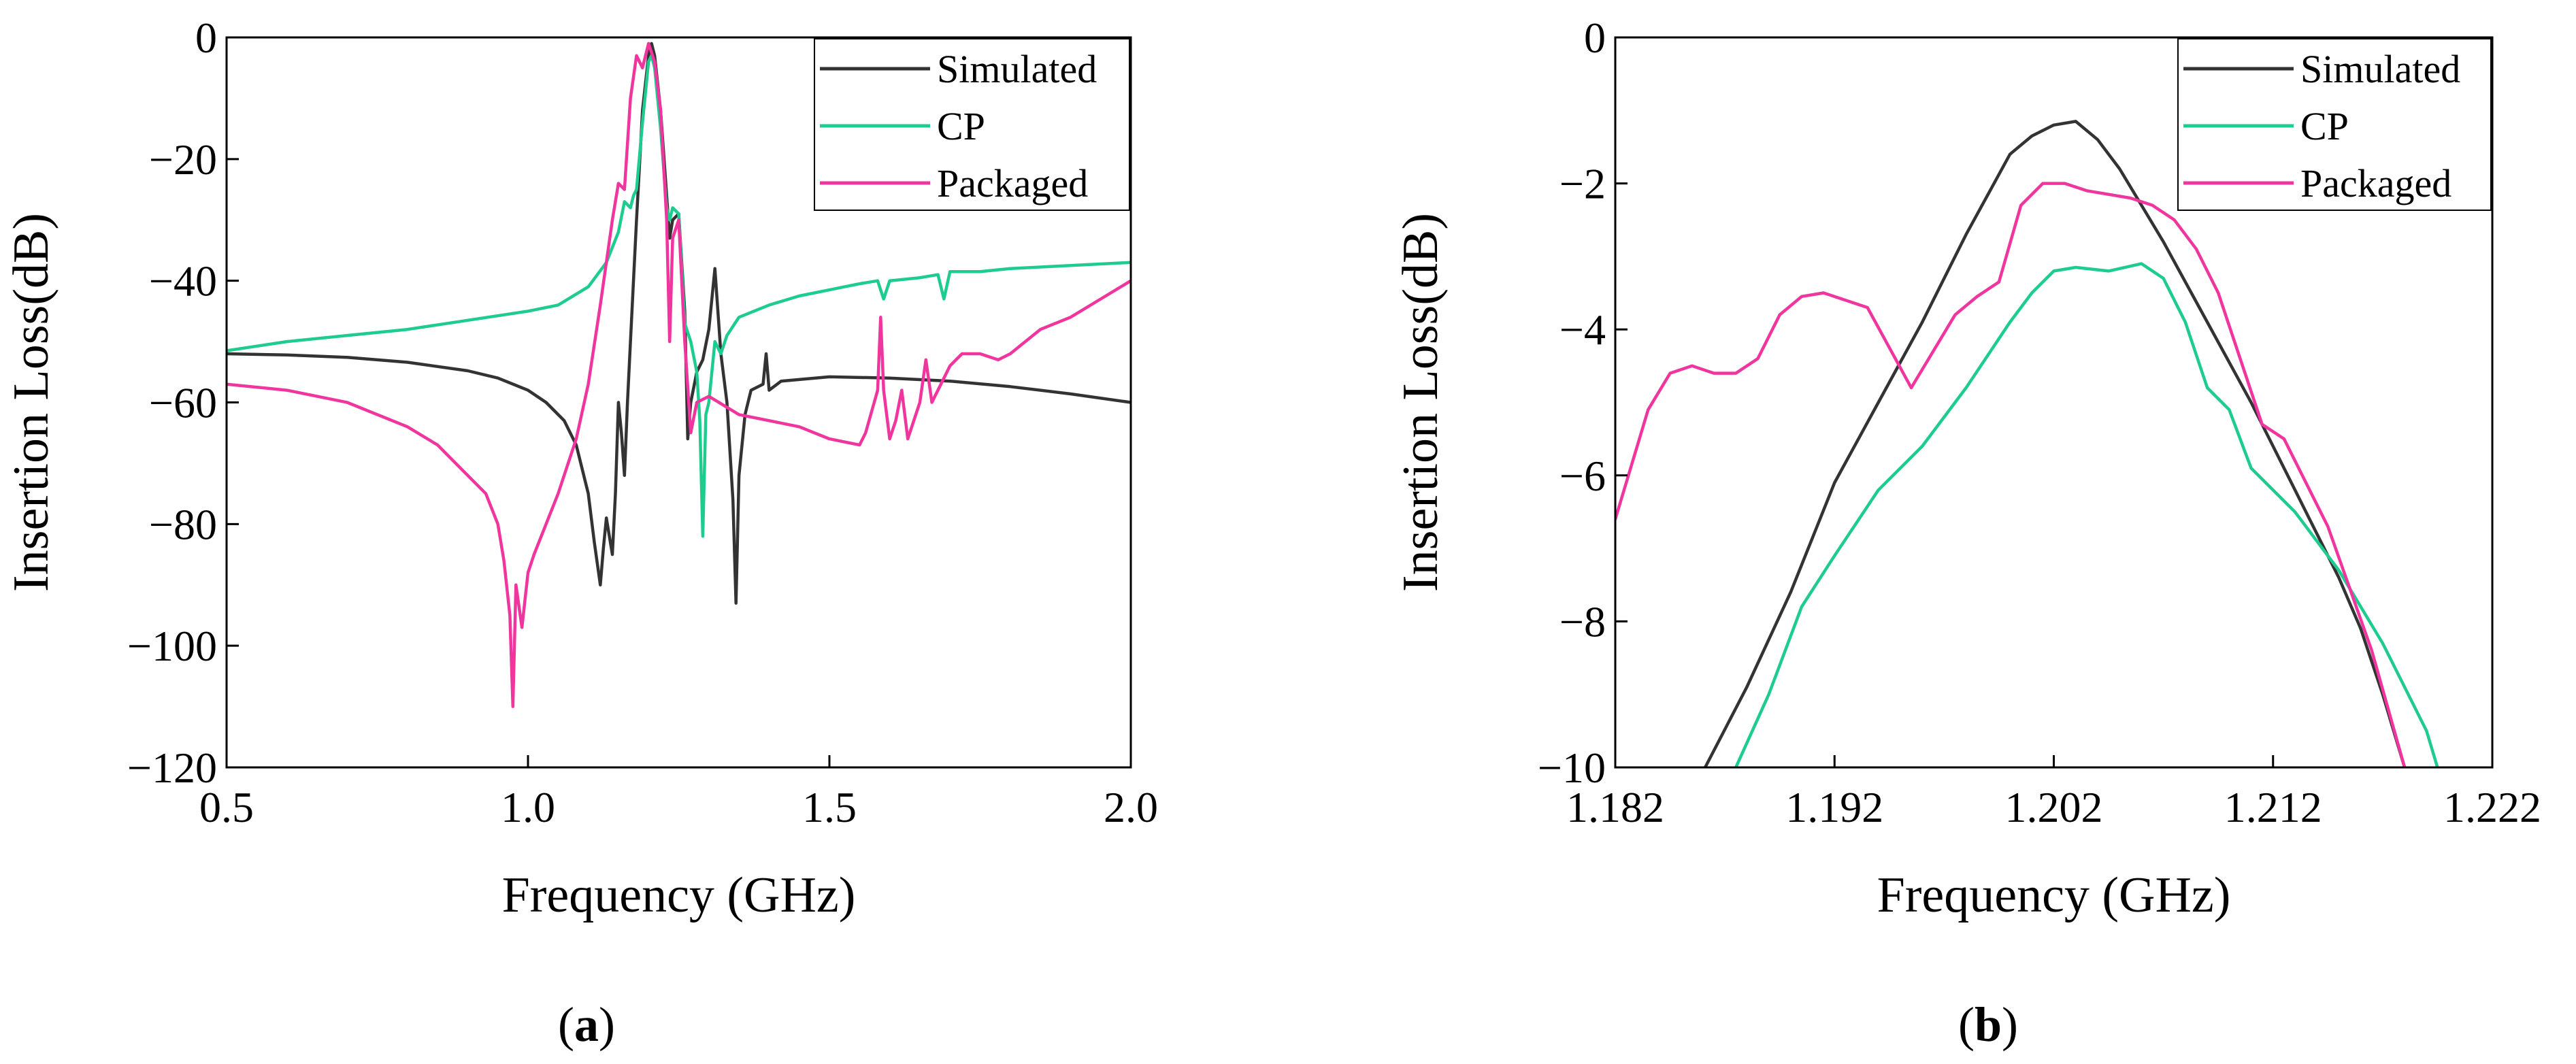 This screenshot has width=2576, height=1064. Describe the element at coordinates (183, 403) in the screenshot. I see `y-tick-label: −60` at that location.